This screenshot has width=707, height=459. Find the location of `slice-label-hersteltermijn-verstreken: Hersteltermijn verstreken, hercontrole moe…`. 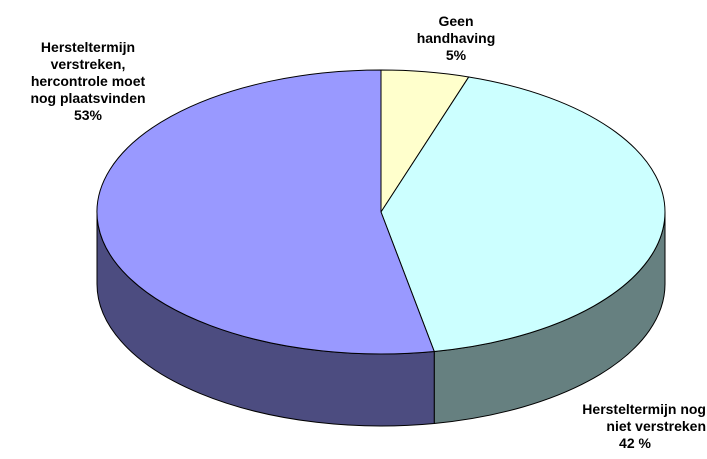

slice-label-hersteltermijn-verstreken: Hersteltermijn verstreken, hercontrole moe… is located at coordinates (87, 81).